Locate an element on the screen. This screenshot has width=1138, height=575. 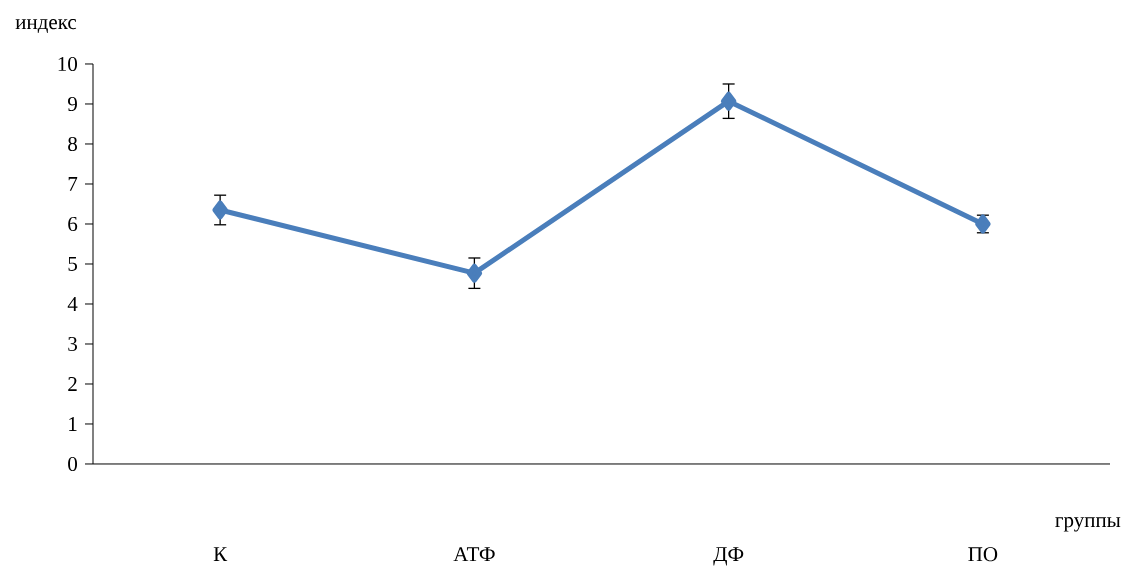
y-tick-label: 2 is located at coordinates (72, 384).